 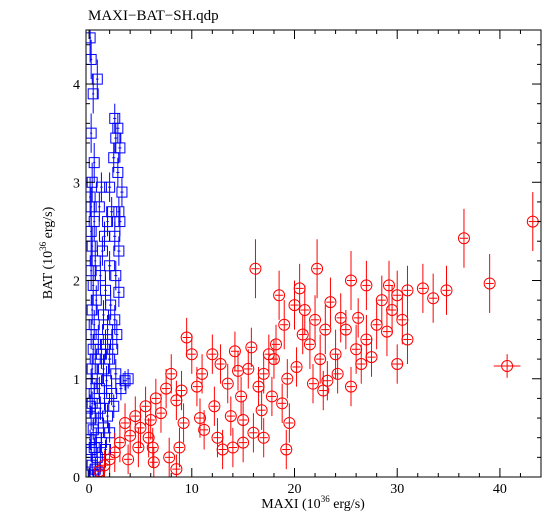 What do you see at coordinates (89, 489) in the screenshot?
I see `x-tick-label: 0` at bounding box center [89, 489].